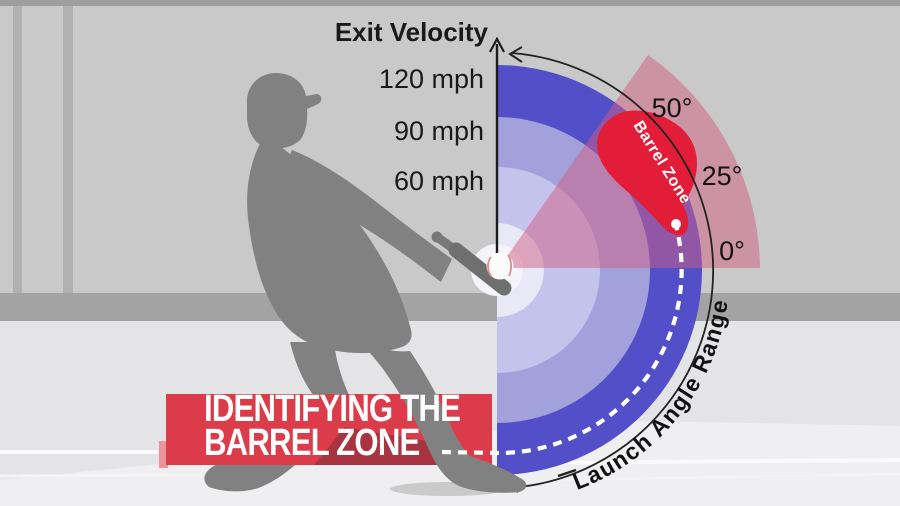 This screenshot has height=506, width=900. Describe the element at coordinates (722, 176) in the screenshot. I see `angle-label-25: 25°` at that location.